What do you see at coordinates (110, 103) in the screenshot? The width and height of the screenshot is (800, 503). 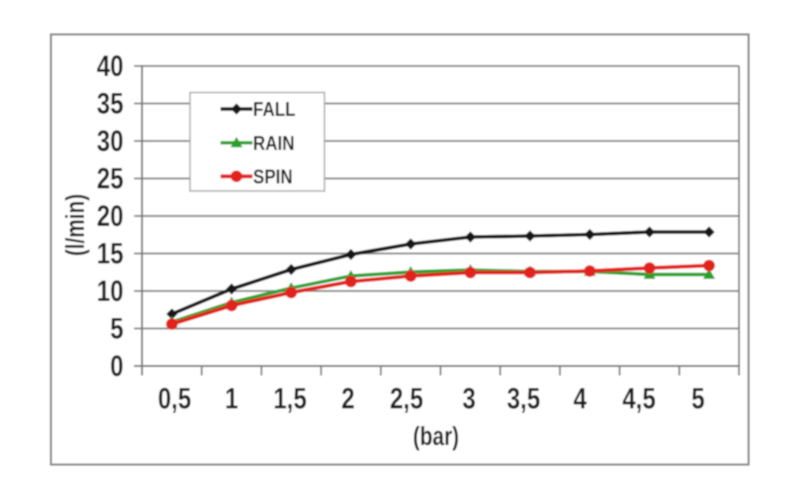 I see `svg-text: 35` at bounding box center [110, 103].